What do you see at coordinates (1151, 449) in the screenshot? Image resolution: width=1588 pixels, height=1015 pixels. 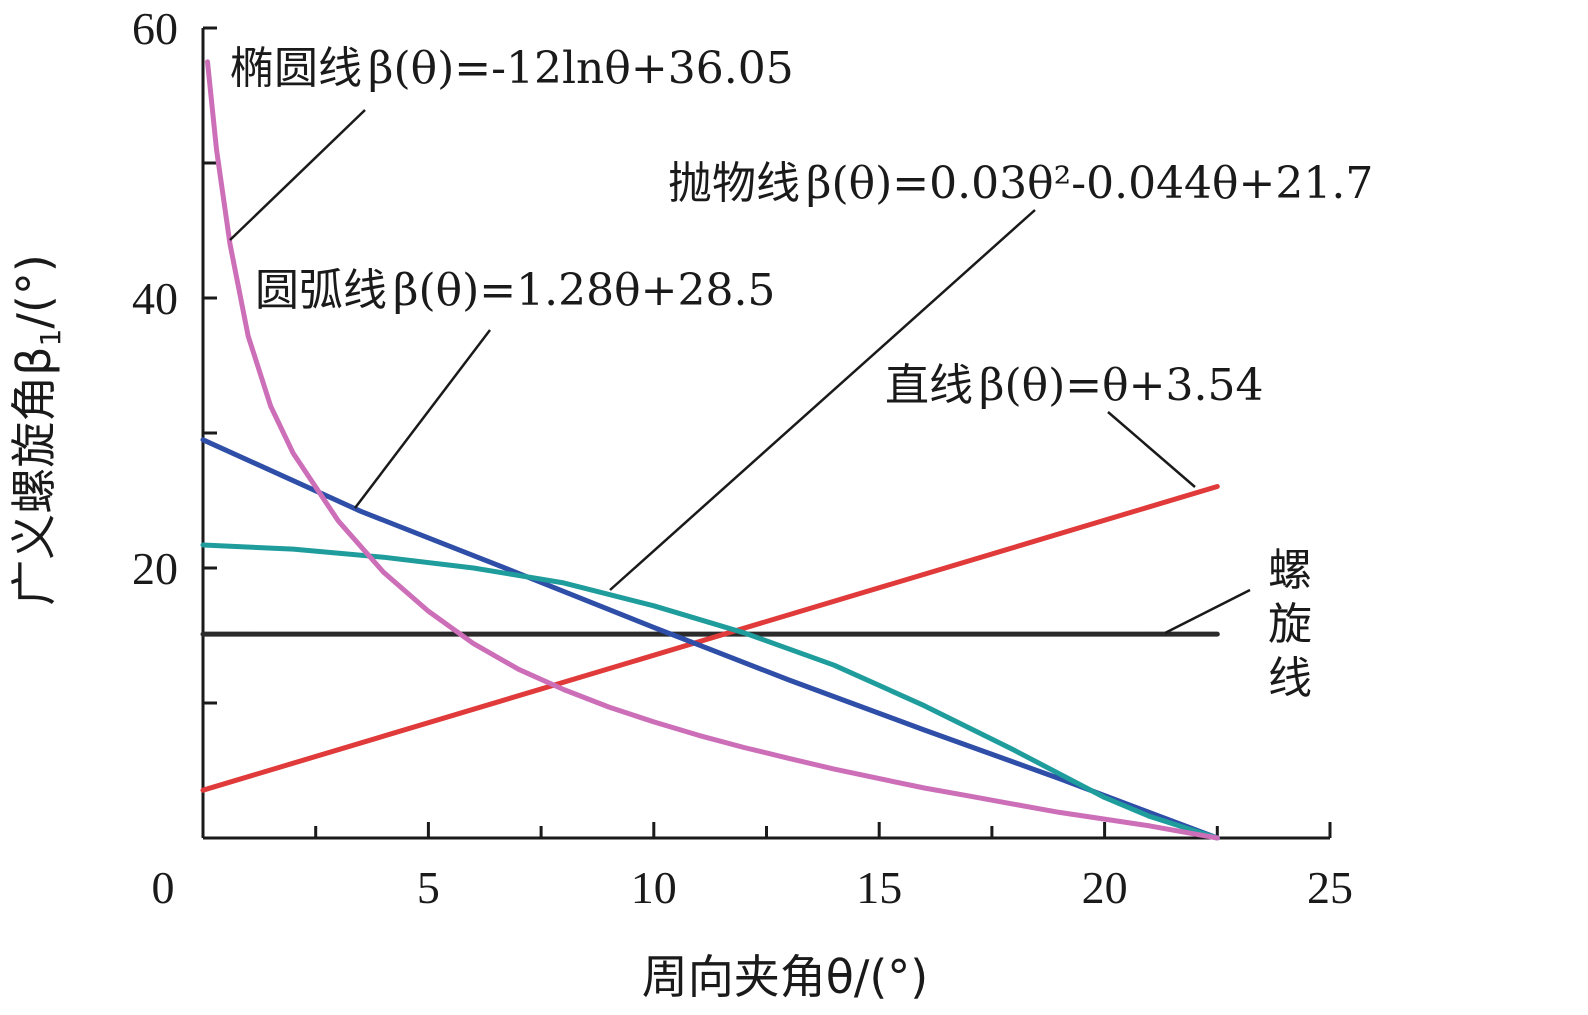 I see `leader-straight` at bounding box center [1151, 449].